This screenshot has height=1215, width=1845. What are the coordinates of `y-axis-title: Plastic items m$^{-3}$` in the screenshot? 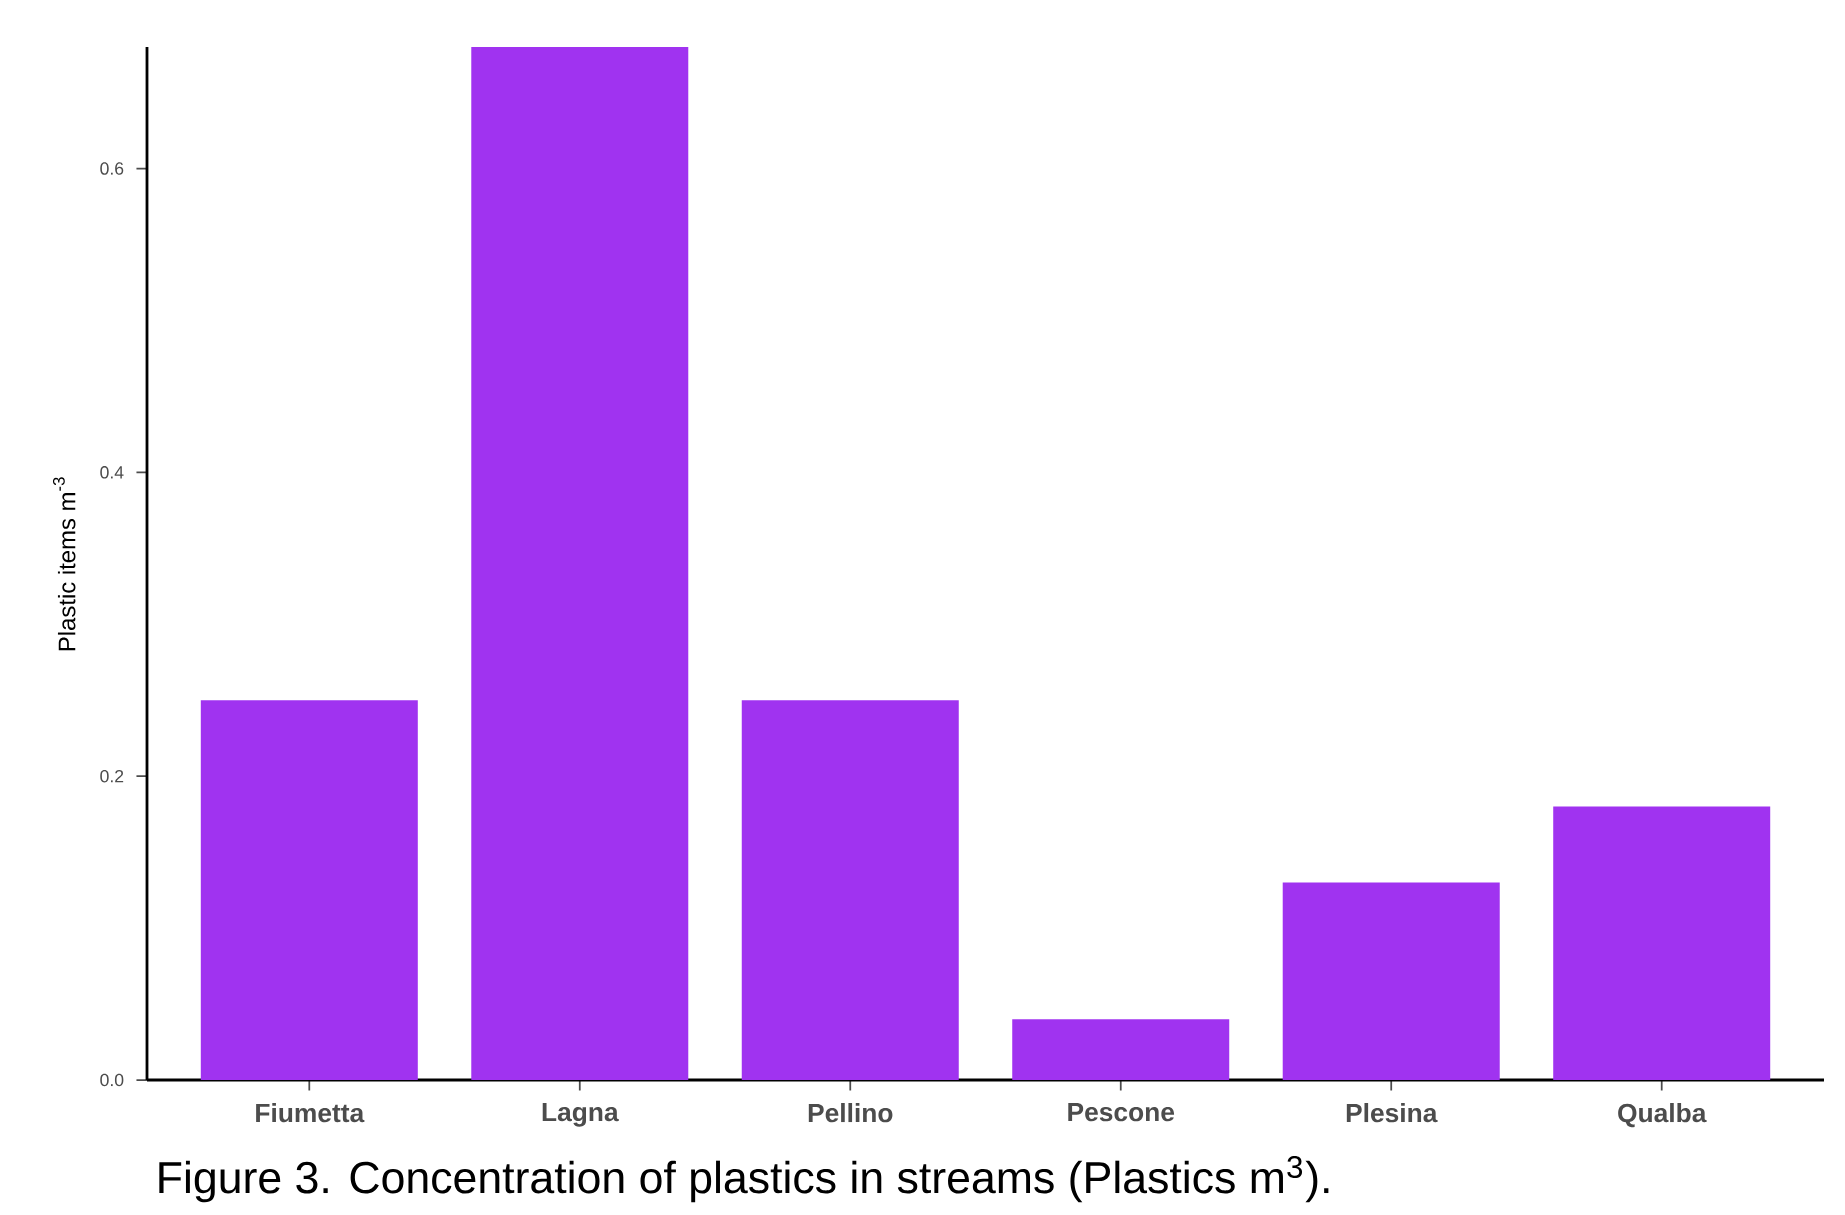 It's located at (64, 564).